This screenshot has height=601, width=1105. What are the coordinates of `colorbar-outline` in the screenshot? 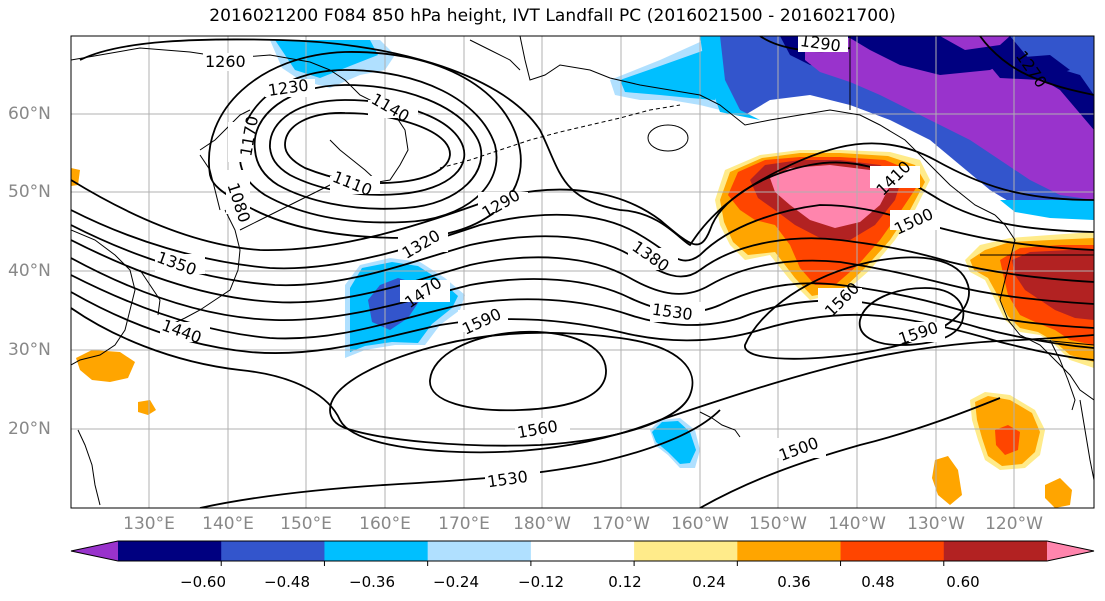 It's located at (582, 551).